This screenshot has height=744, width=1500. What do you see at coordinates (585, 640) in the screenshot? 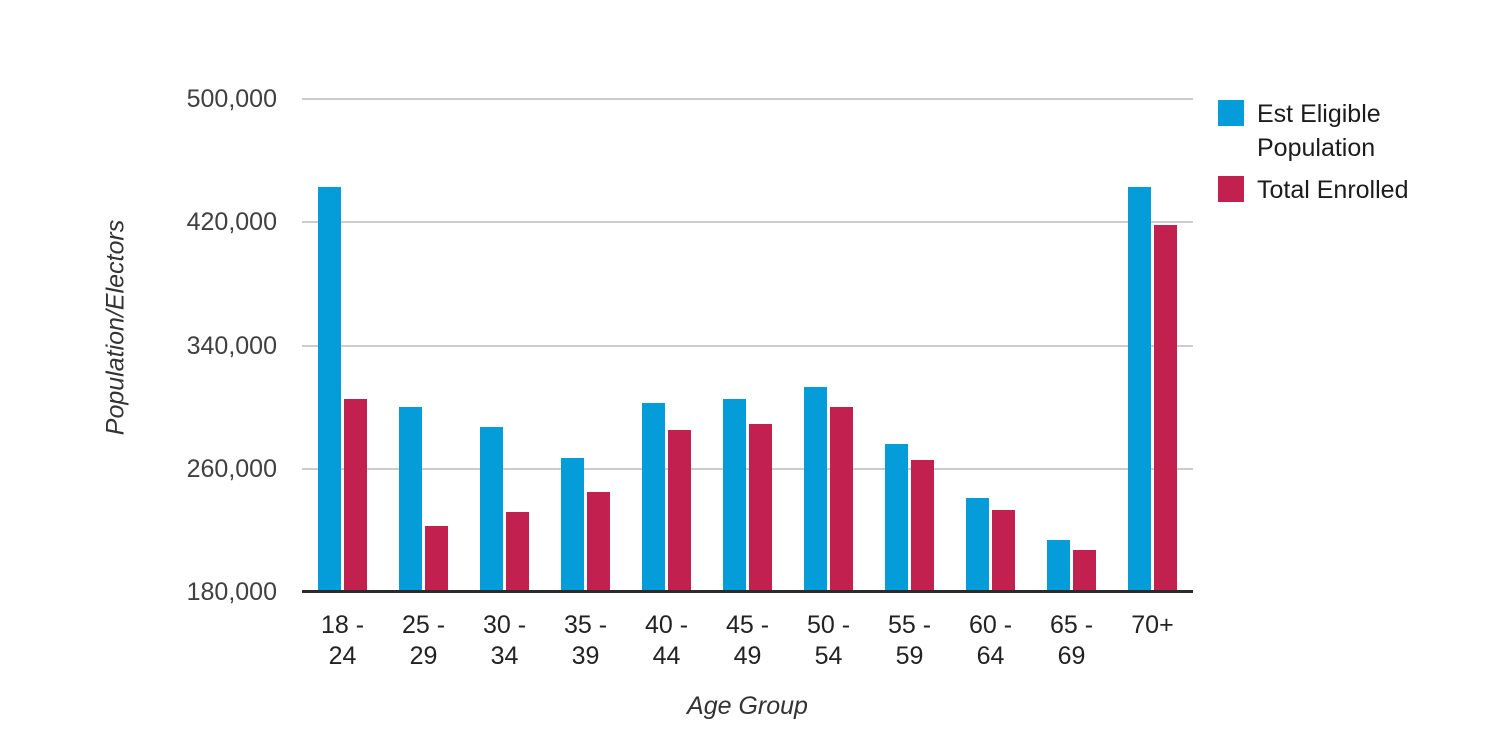
I see `x-tick-label: 35 - 39` at bounding box center [585, 640].